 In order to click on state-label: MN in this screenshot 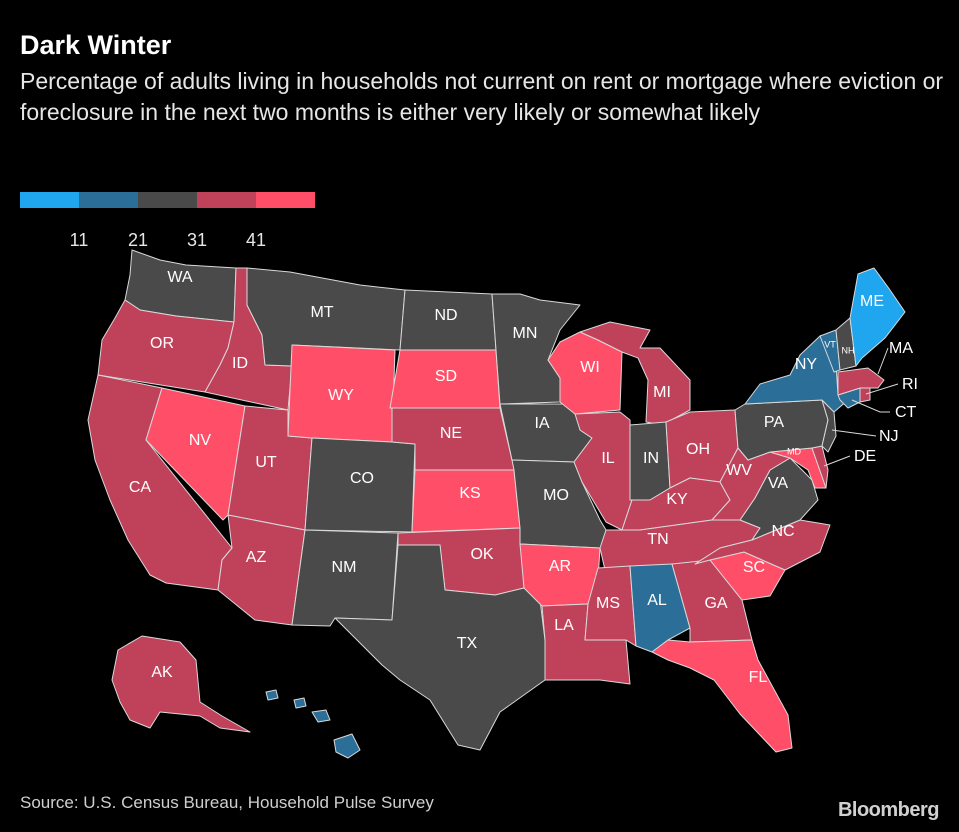, I will do `click(525, 333)`.